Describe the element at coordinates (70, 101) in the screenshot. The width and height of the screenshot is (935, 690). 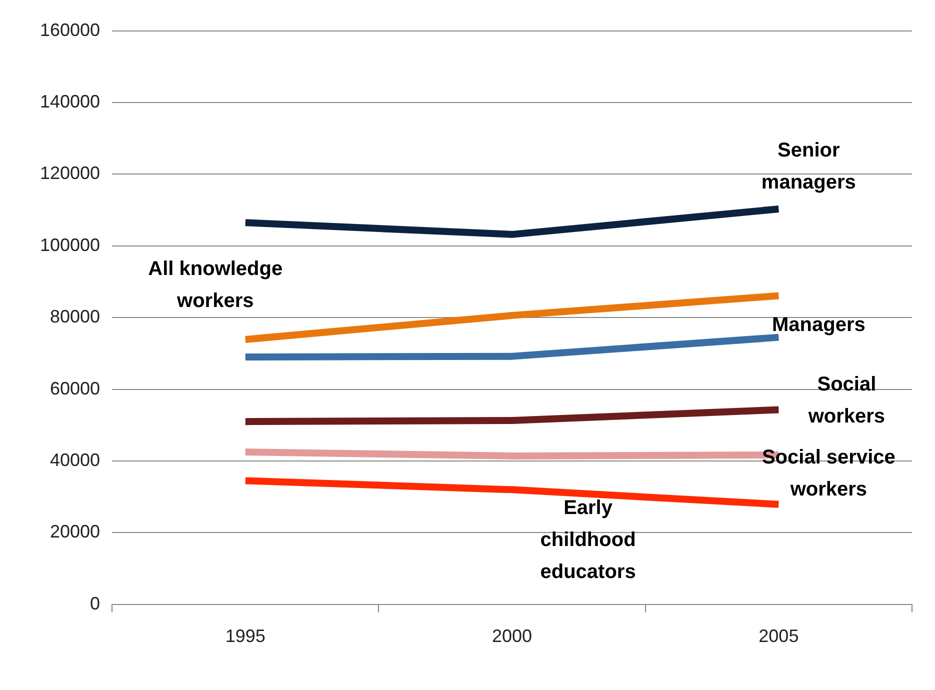
I see `y-tick-label: 140000` at that location.